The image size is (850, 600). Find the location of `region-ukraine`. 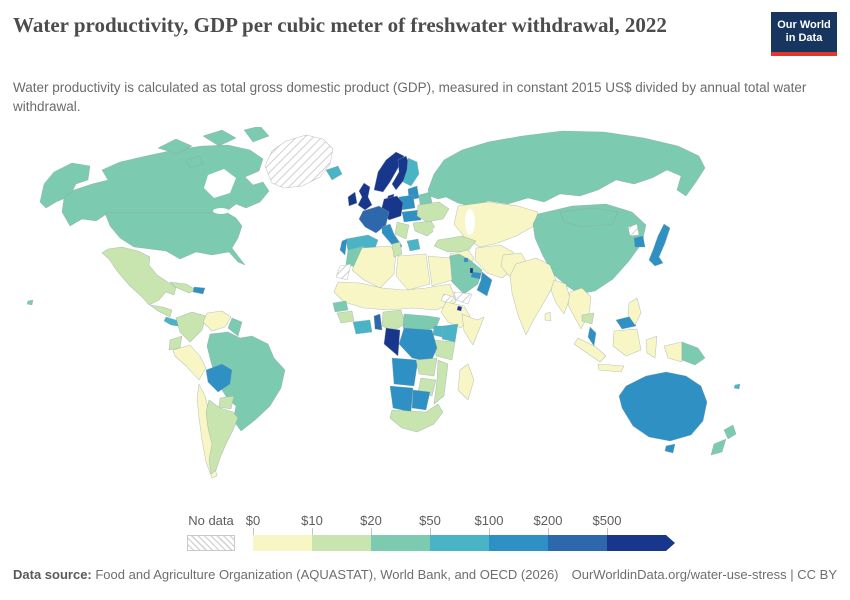

region-ukraine is located at coordinates (433, 212).